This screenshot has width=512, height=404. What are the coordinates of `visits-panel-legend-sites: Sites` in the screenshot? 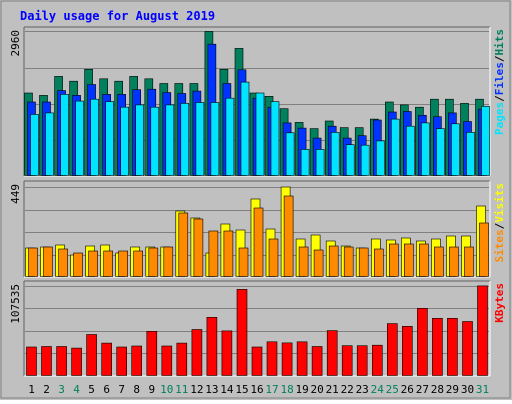 It's located at (499, 245).